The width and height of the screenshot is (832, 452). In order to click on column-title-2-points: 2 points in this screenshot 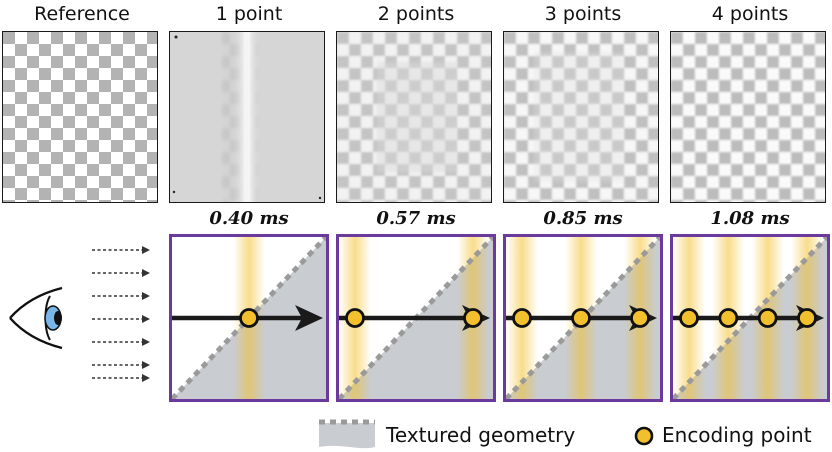, I will do `click(416, 14)`.